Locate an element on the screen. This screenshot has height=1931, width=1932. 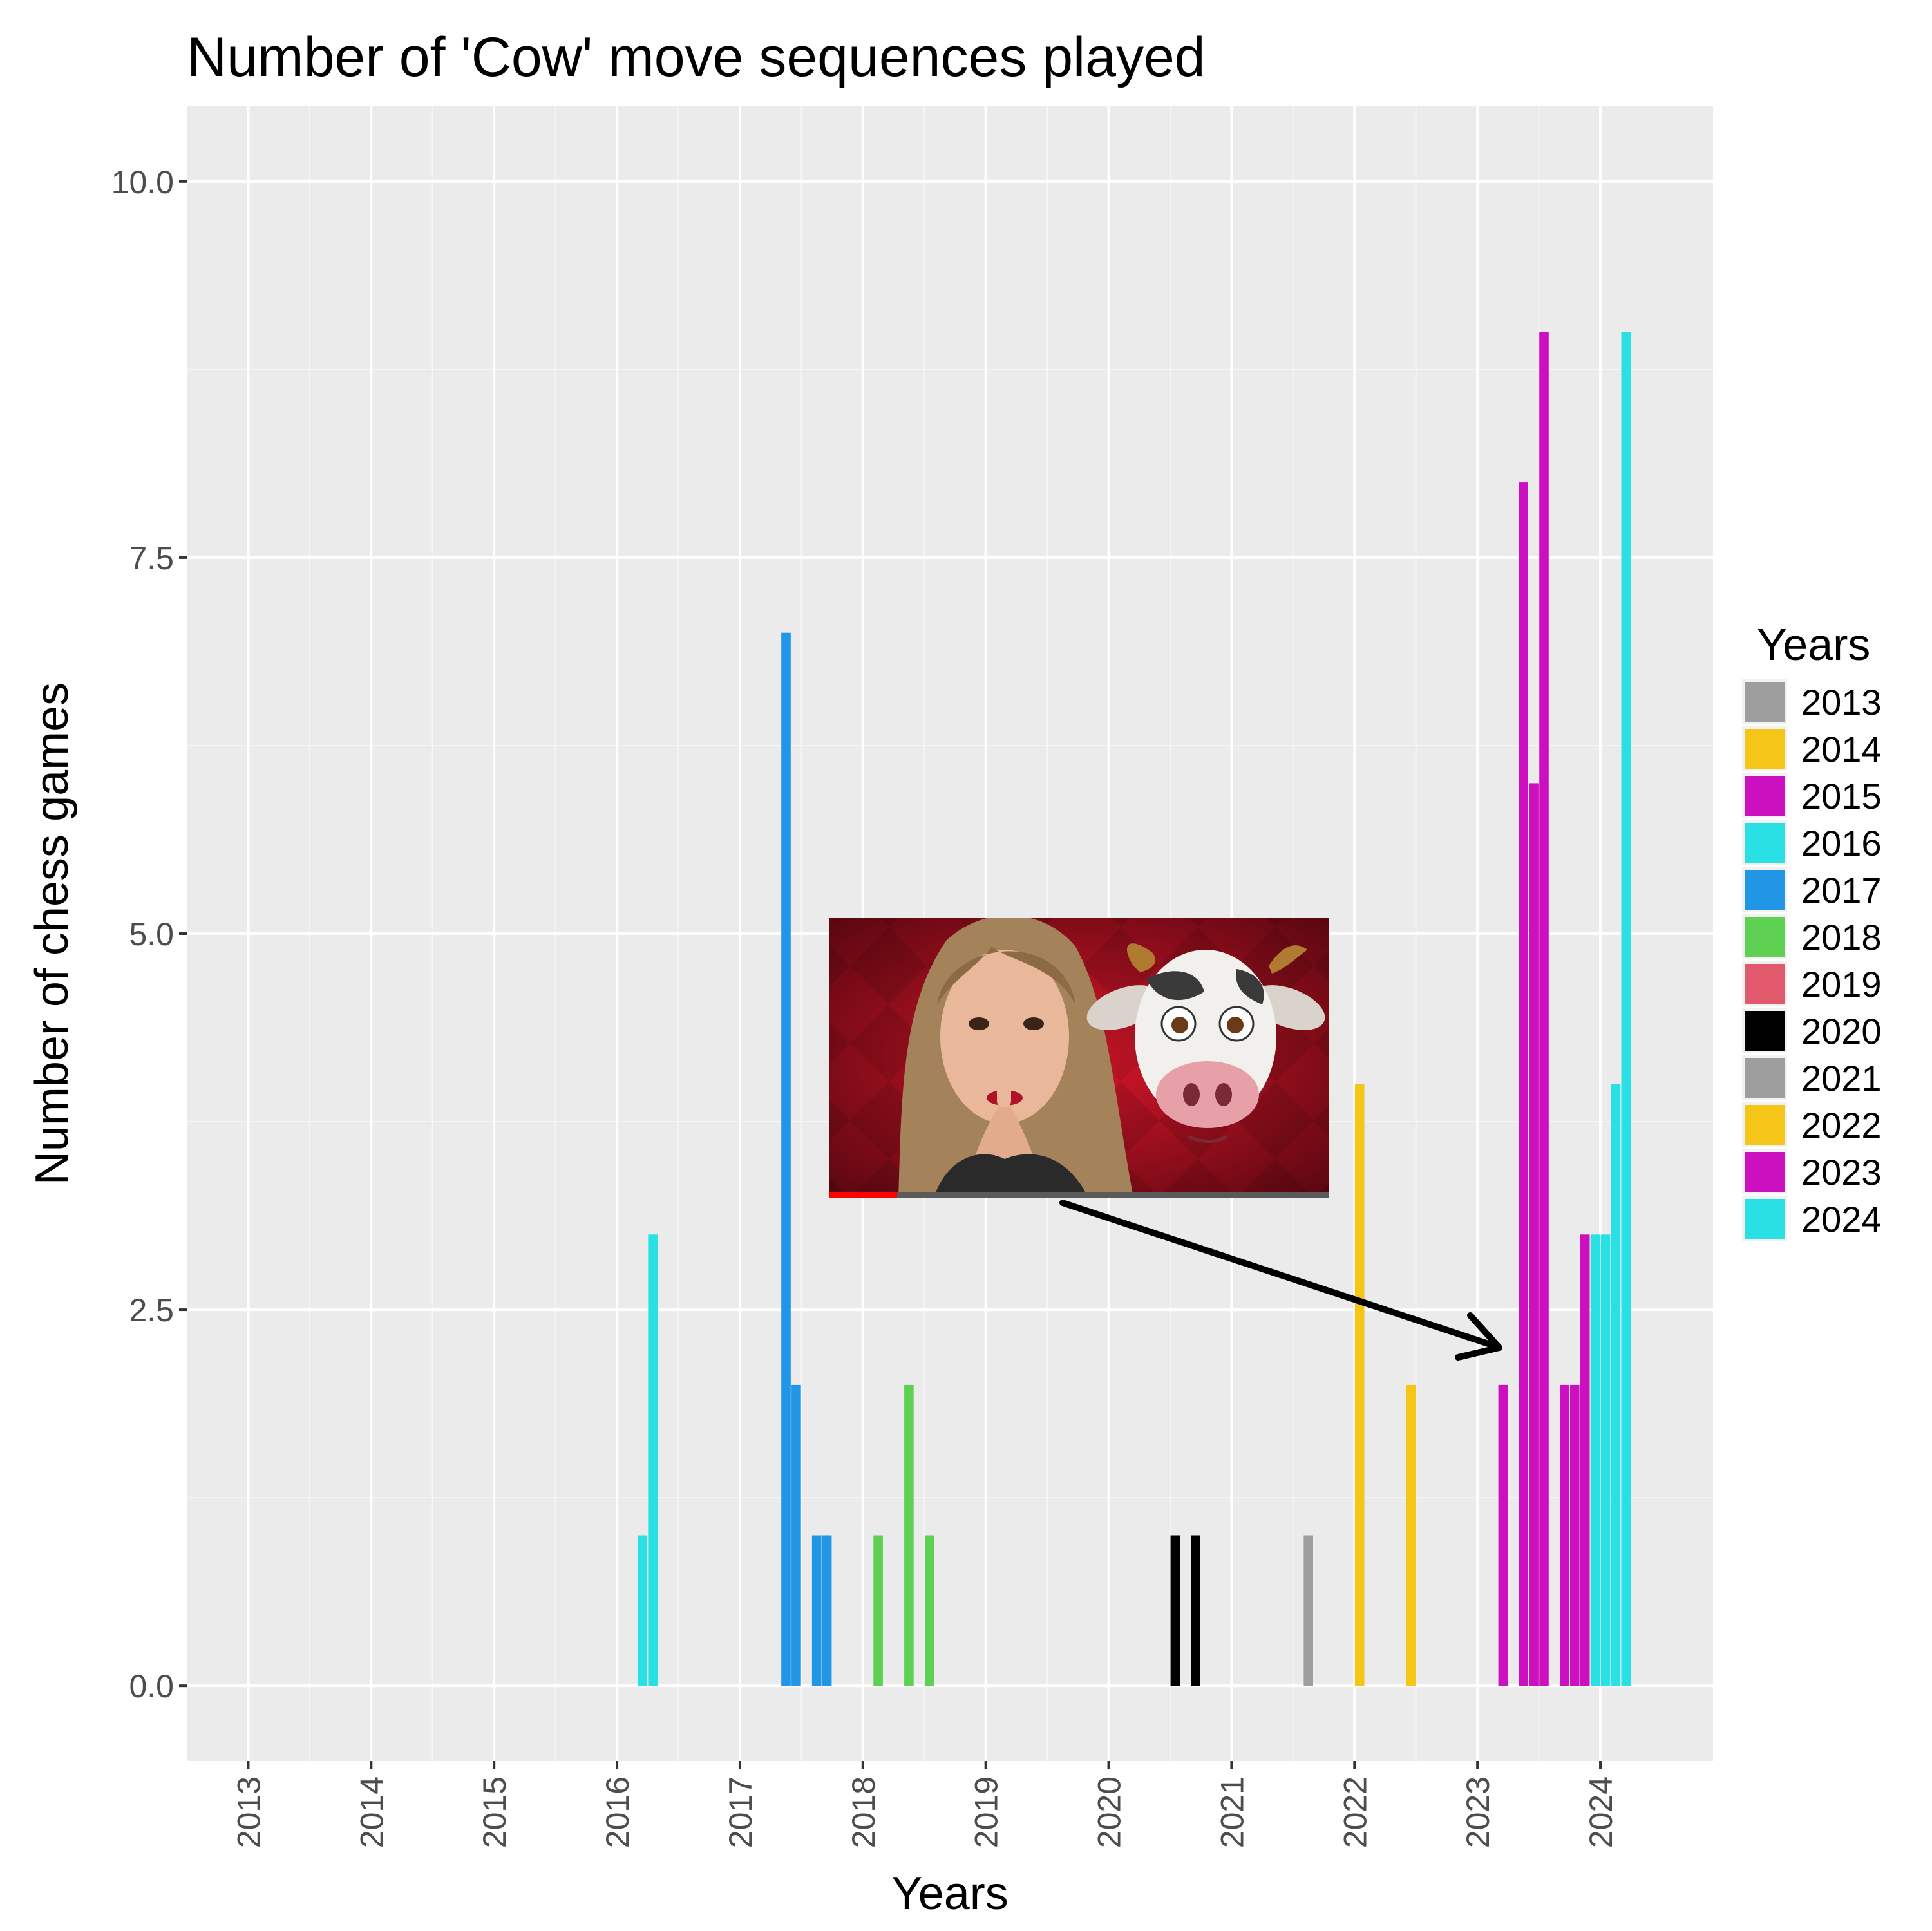
legend-label: 2021 is located at coordinates (1841, 1078).